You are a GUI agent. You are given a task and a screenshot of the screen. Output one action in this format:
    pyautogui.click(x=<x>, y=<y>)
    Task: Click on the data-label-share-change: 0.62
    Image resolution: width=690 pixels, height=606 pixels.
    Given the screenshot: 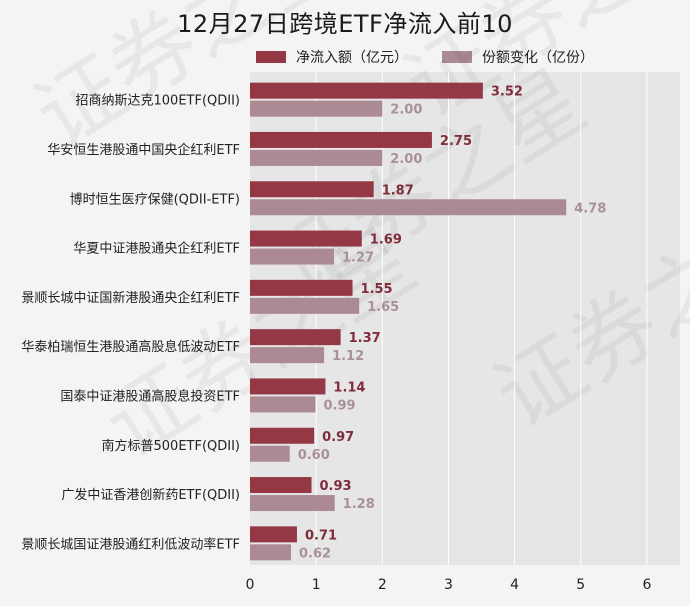 What is the action you would take?
    pyautogui.click(x=315, y=553)
    